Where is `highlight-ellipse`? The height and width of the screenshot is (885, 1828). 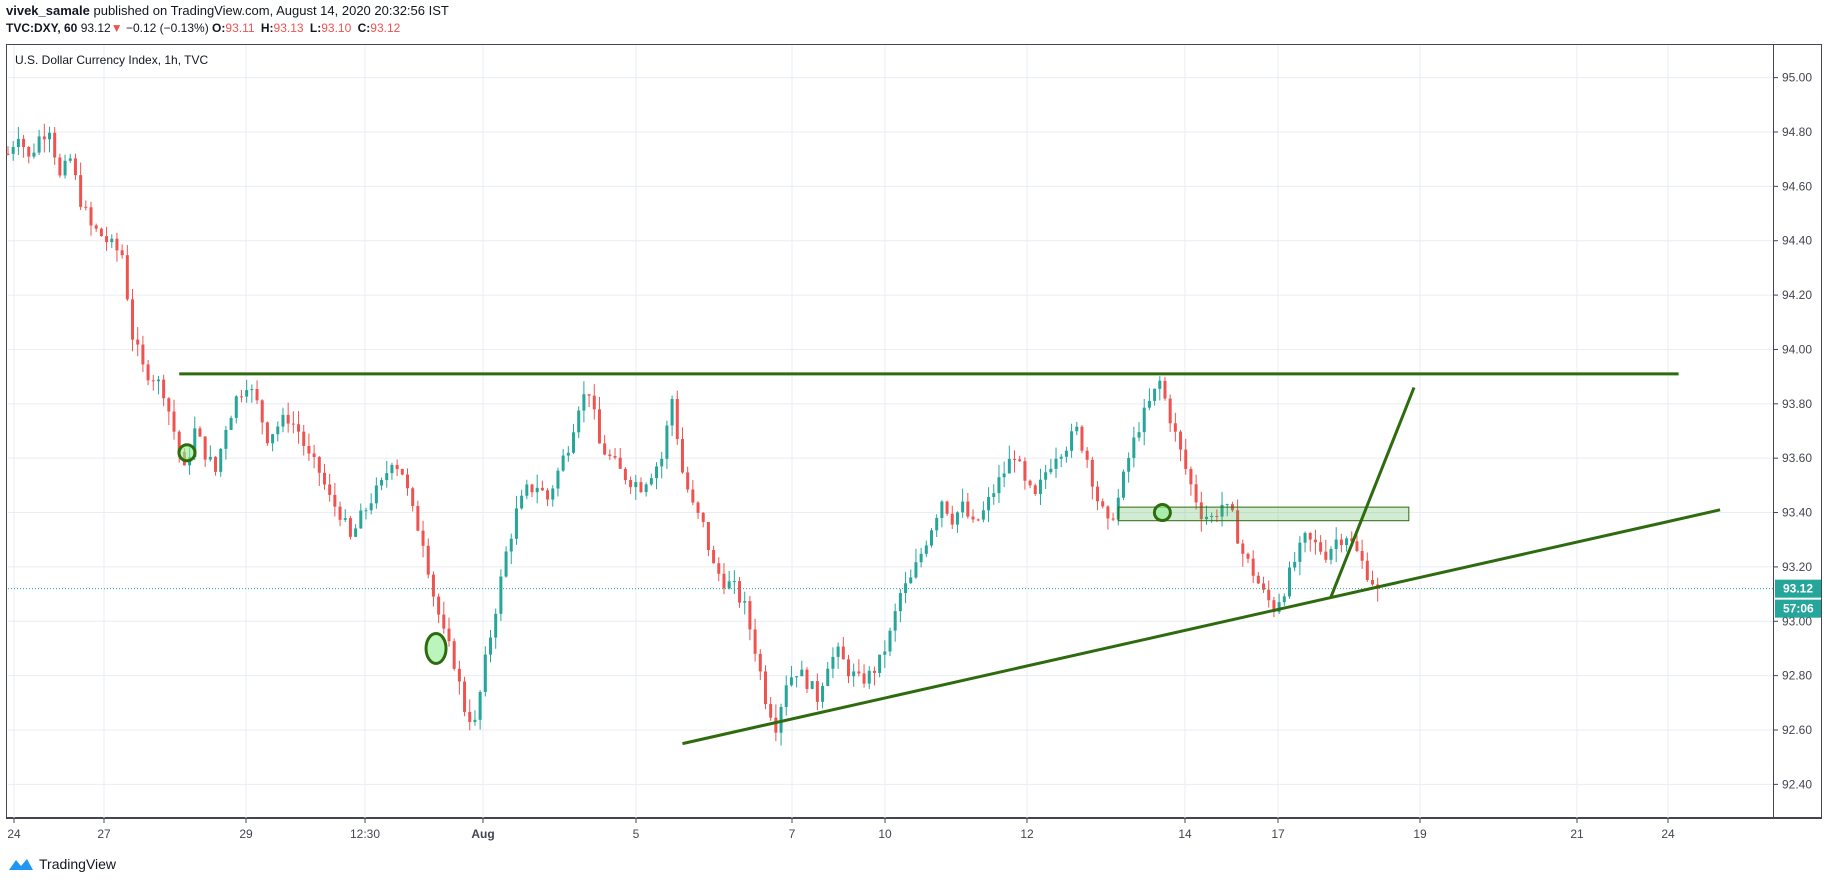
highlight-ellipse is located at coordinates (187, 453).